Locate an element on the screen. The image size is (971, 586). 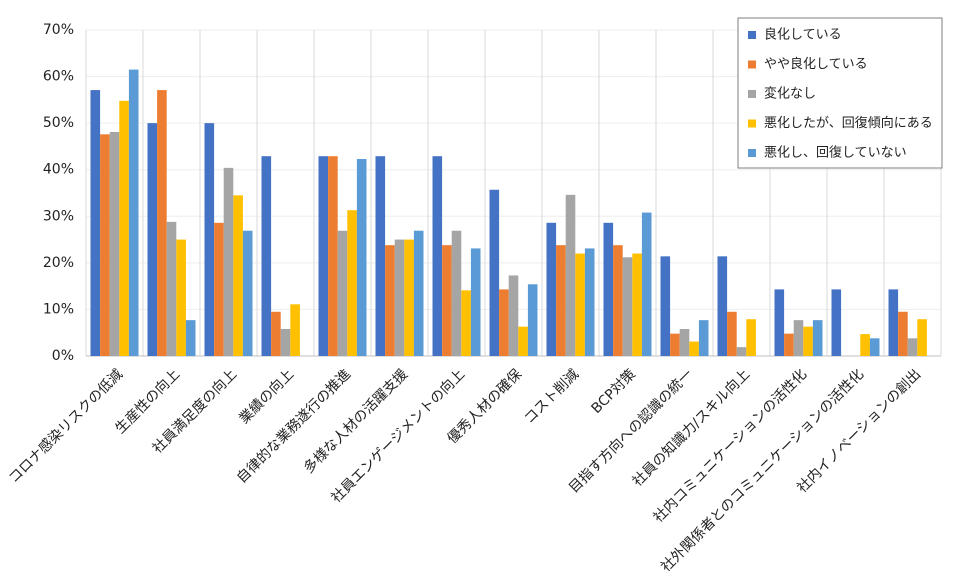
x-tick-label: 業績の向上 is located at coordinates (266, 396).